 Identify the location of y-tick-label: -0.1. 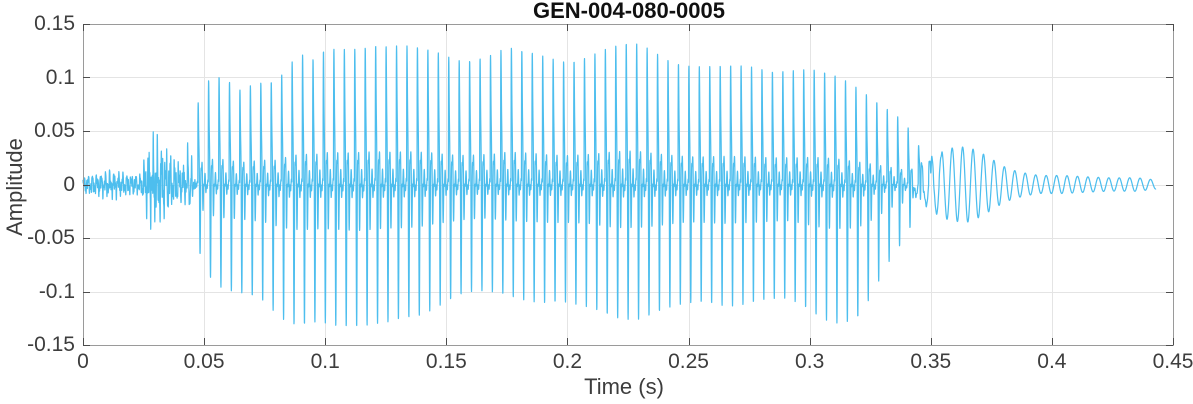
(56, 291).